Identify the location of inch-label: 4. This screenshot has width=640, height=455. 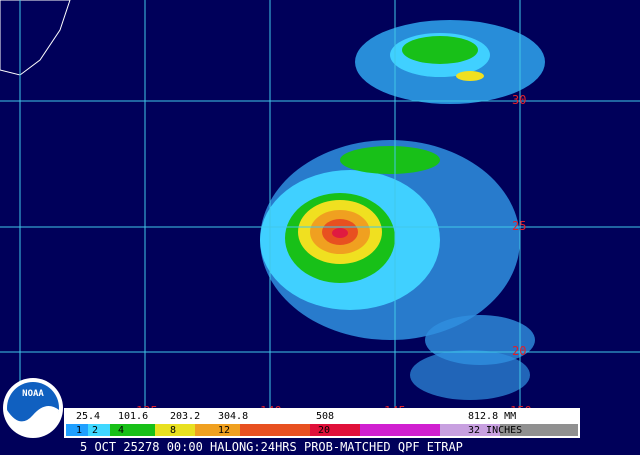
(121, 430).